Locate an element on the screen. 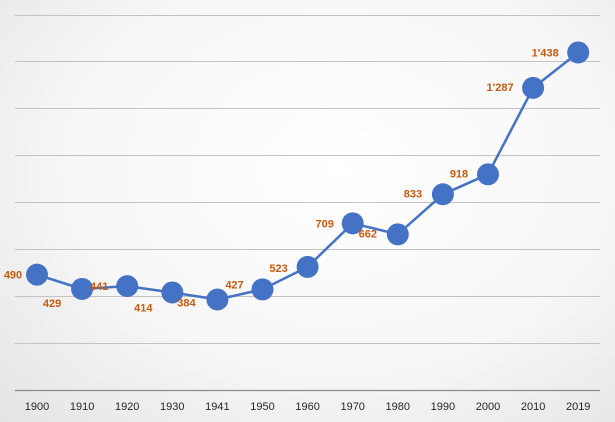  data-label-1900: 490 is located at coordinates (13, 276).